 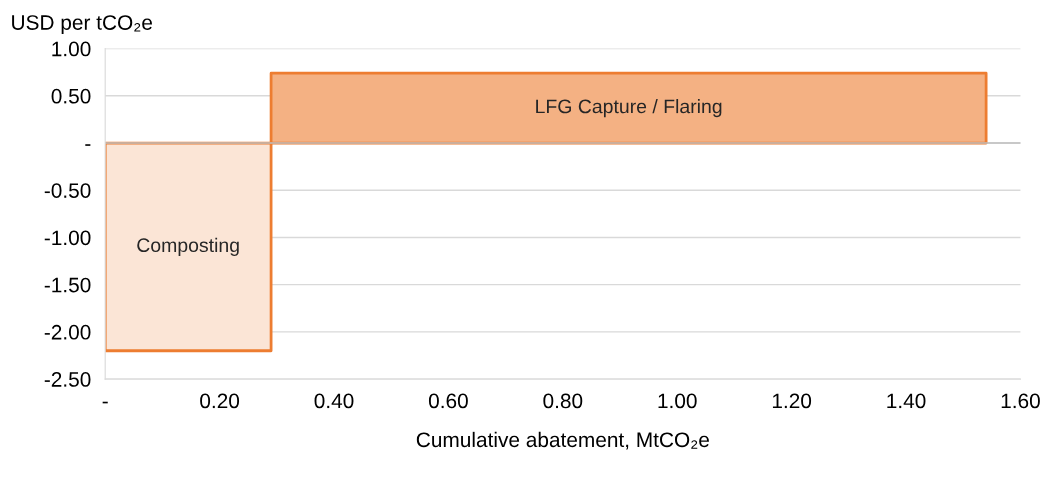 I want to click on x-tick-label: 0.20, so click(x=220, y=401).